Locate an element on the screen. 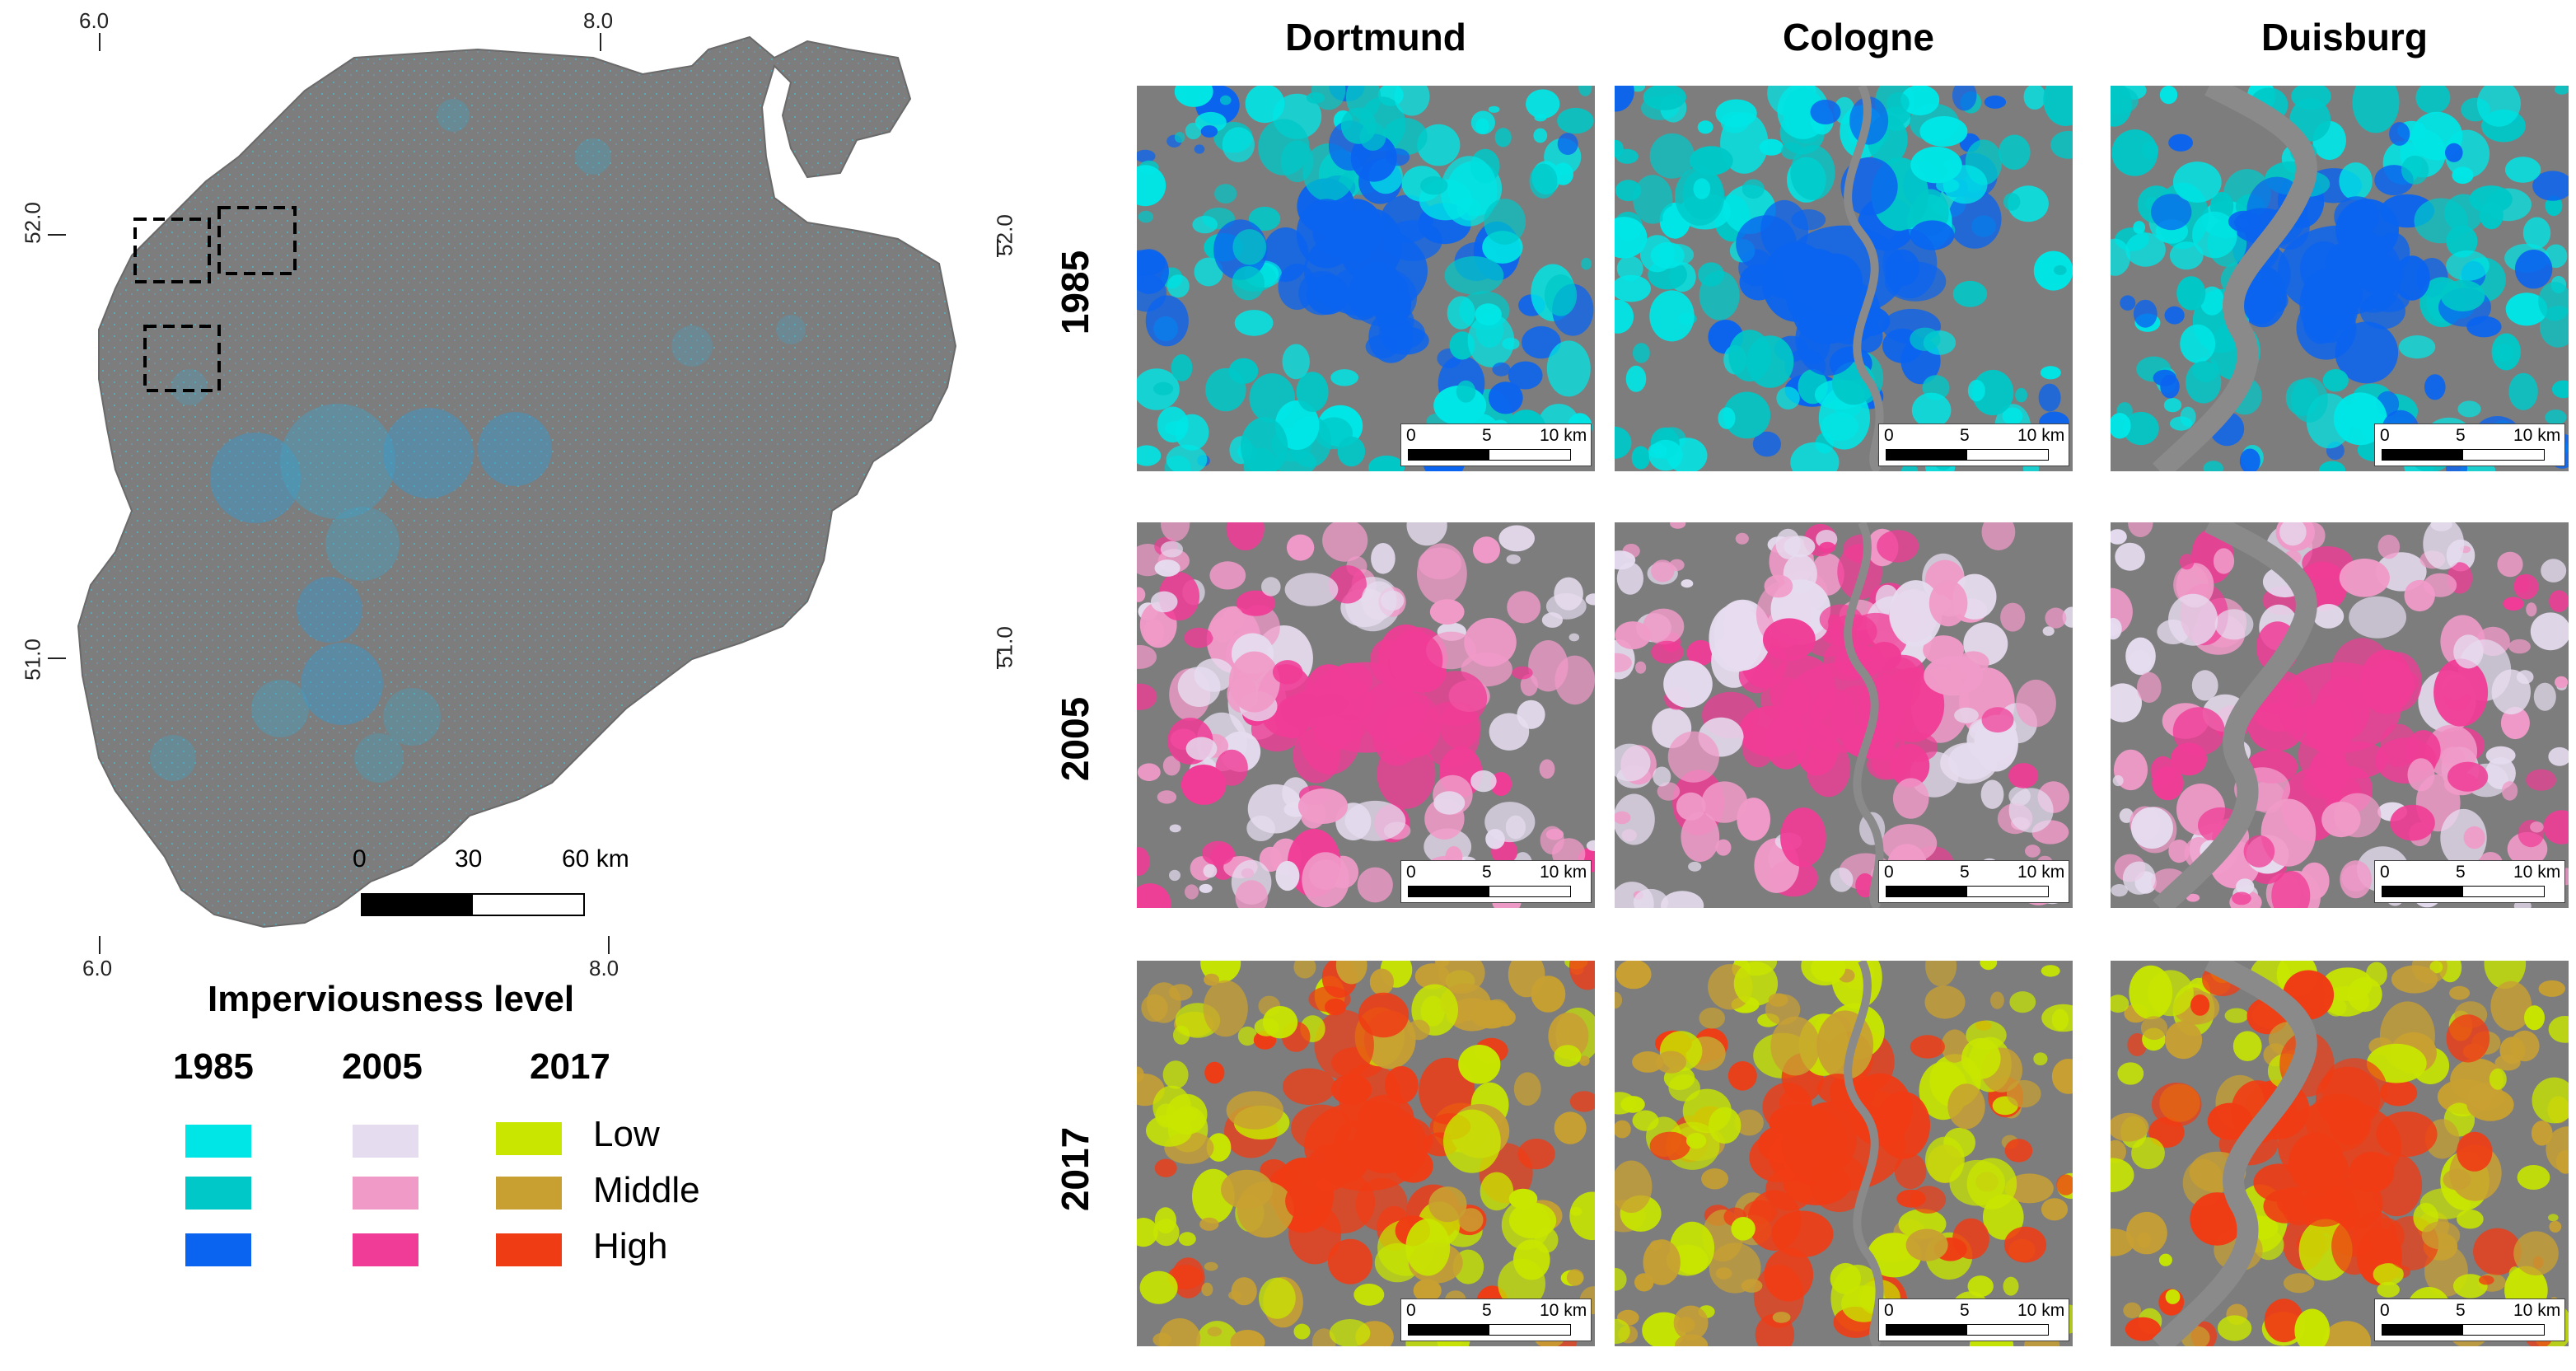 The width and height of the screenshot is (2576, 1371). panel-scale-label-5: 5 is located at coordinates (2461, 873).